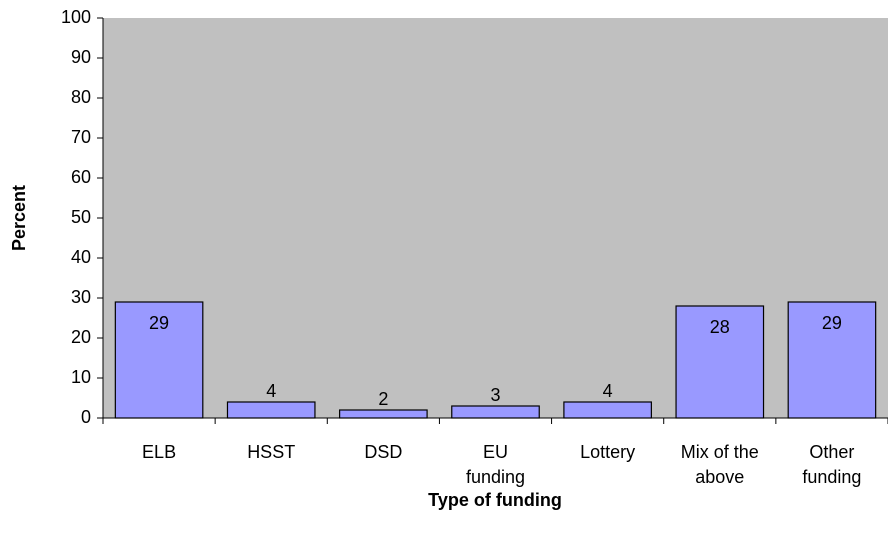 The image size is (888, 543). What do you see at coordinates (495, 500) in the screenshot?
I see `x-axis-title: Type of funding` at bounding box center [495, 500].